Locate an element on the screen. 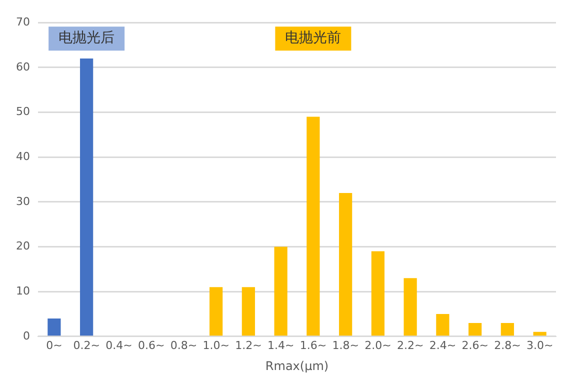  x-tick-label: 2.6~ is located at coordinates (475, 345).